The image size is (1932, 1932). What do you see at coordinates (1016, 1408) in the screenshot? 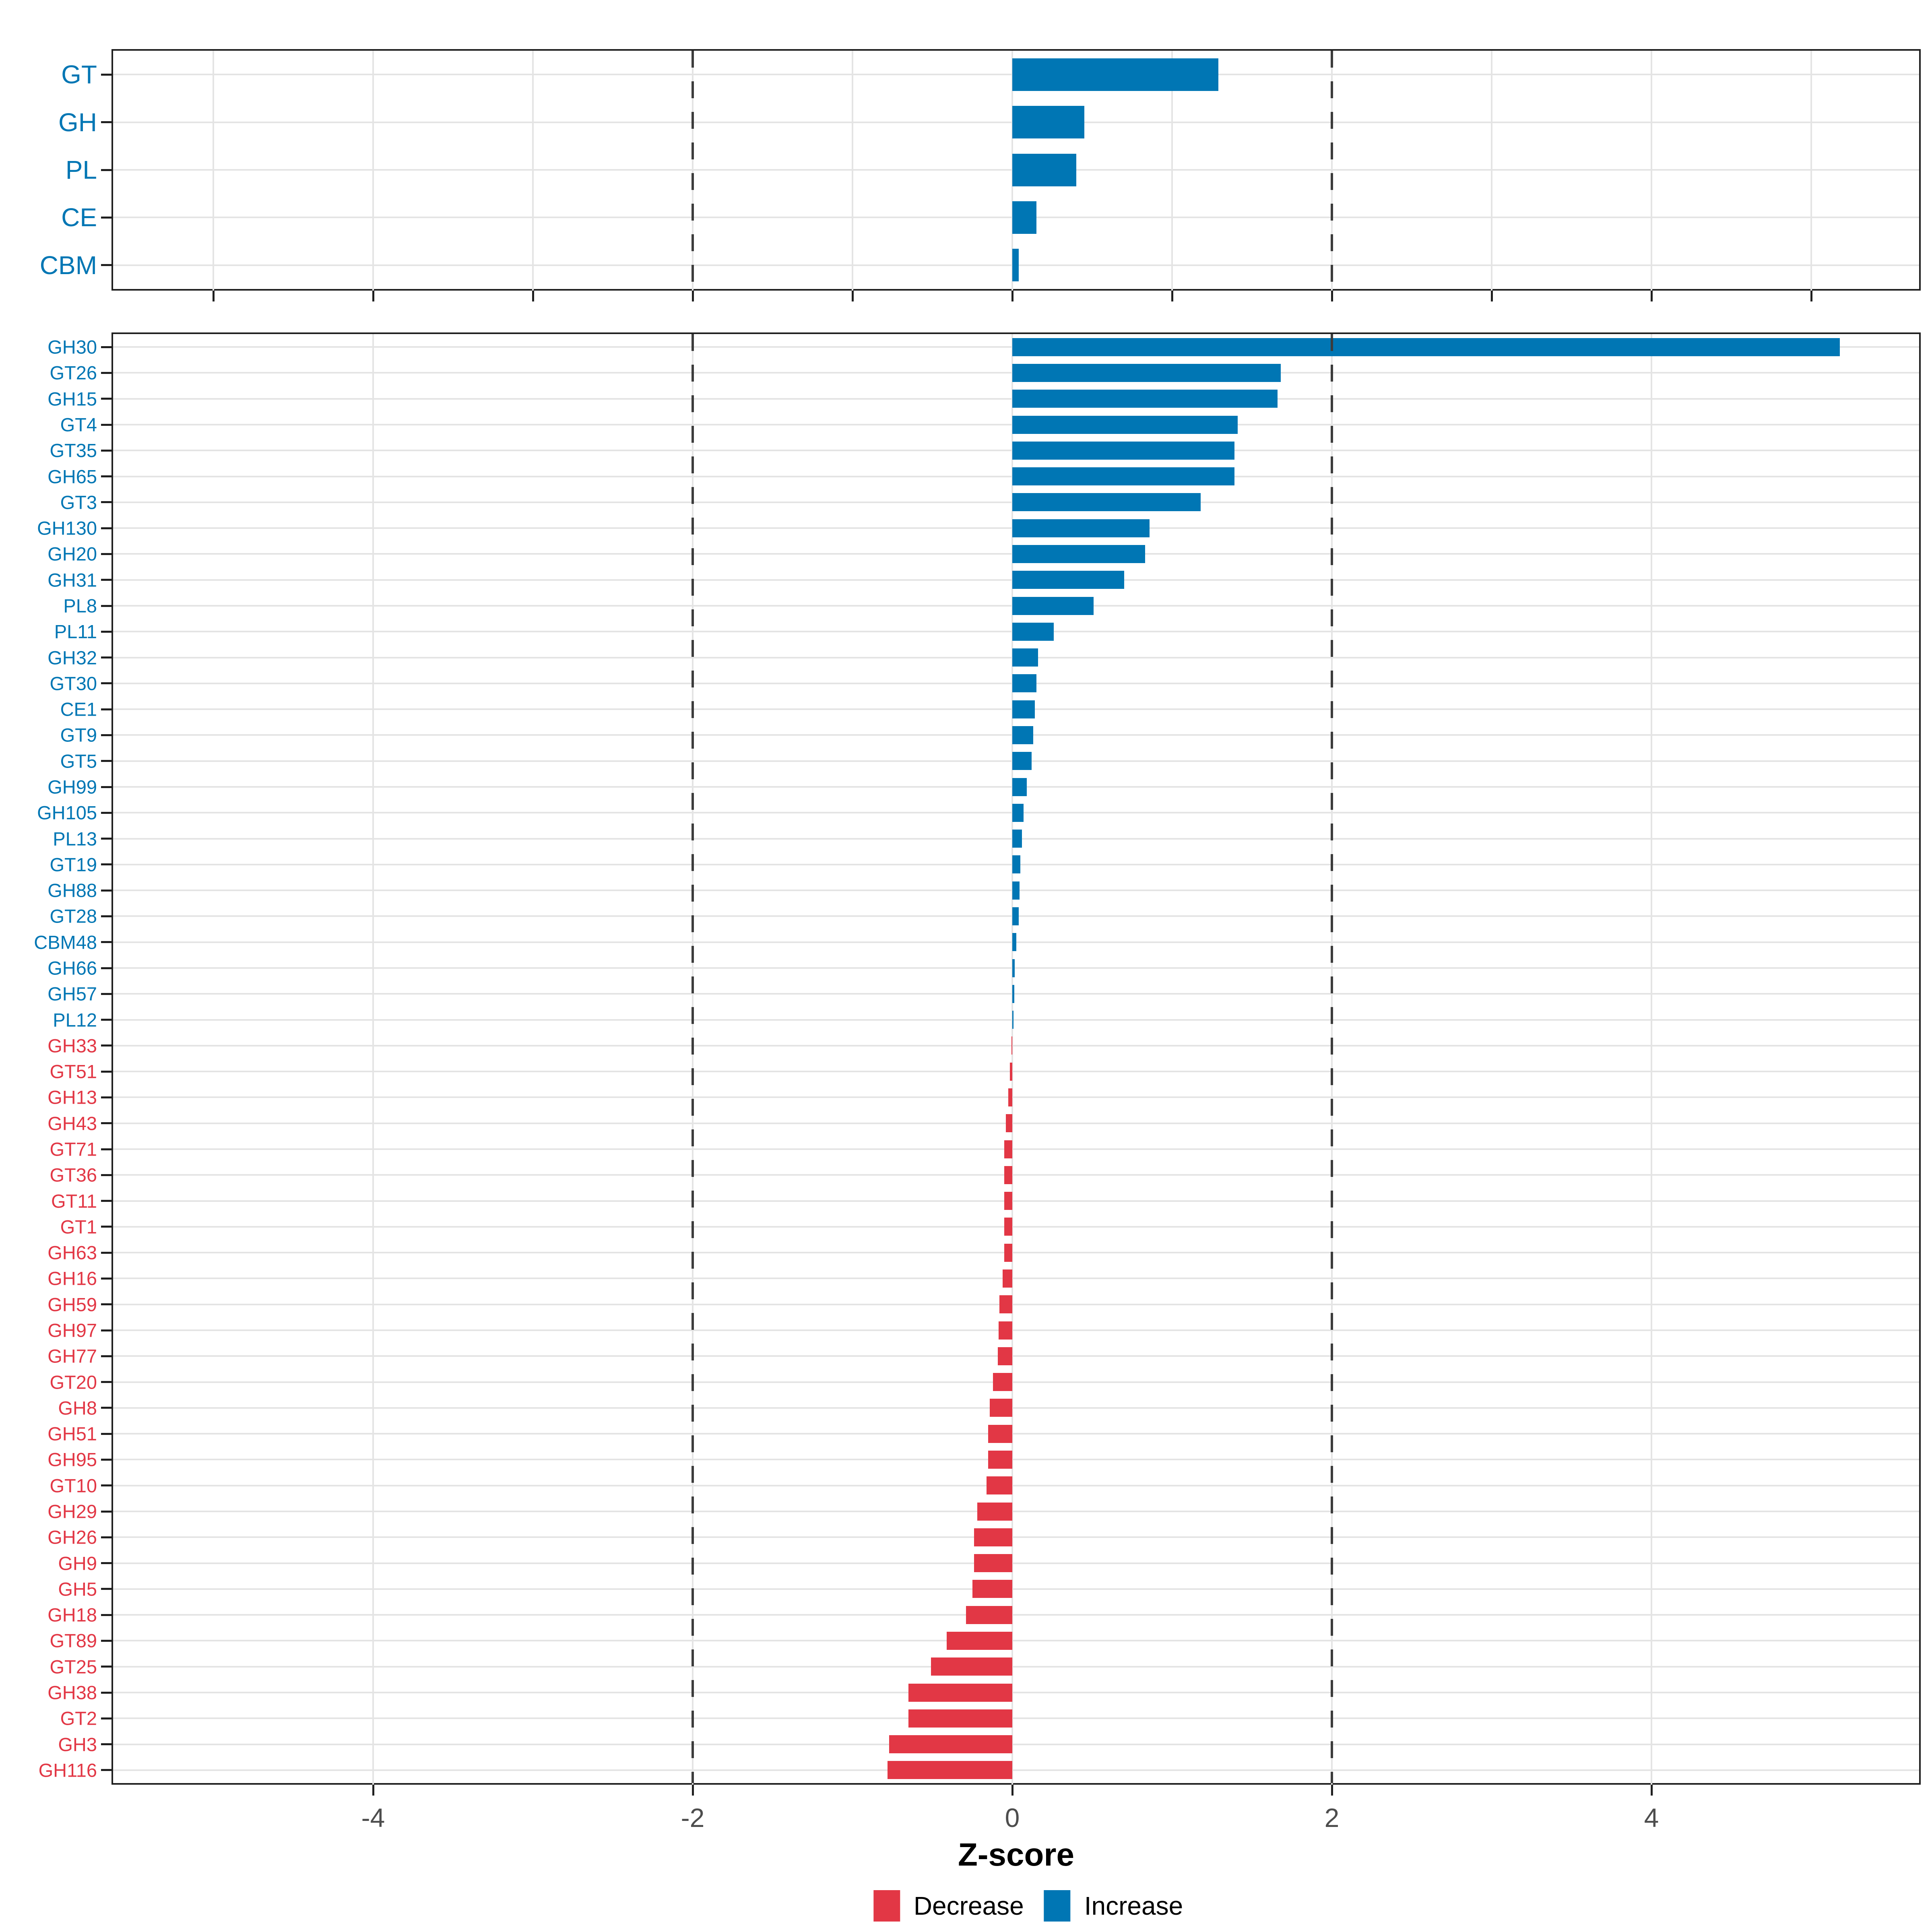
I see `gridline-row-GH8` at bounding box center [1016, 1408].